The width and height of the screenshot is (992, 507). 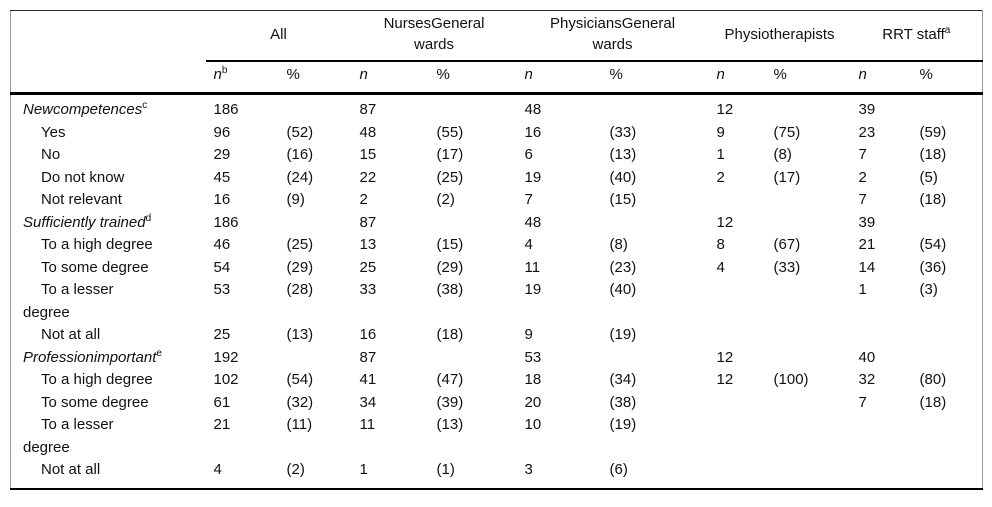 What do you see at coordinates (368, 267) in the screenshot?
I see `cell-n: 25` at bounding box center [368, 267].